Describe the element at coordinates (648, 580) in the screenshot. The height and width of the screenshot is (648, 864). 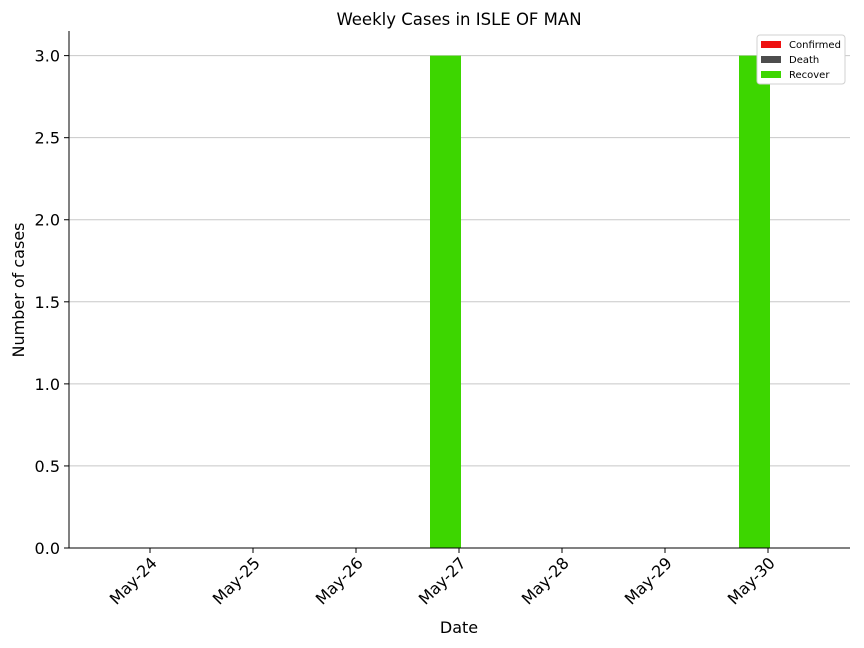
I see `x-tick-label: May-29` at that location.